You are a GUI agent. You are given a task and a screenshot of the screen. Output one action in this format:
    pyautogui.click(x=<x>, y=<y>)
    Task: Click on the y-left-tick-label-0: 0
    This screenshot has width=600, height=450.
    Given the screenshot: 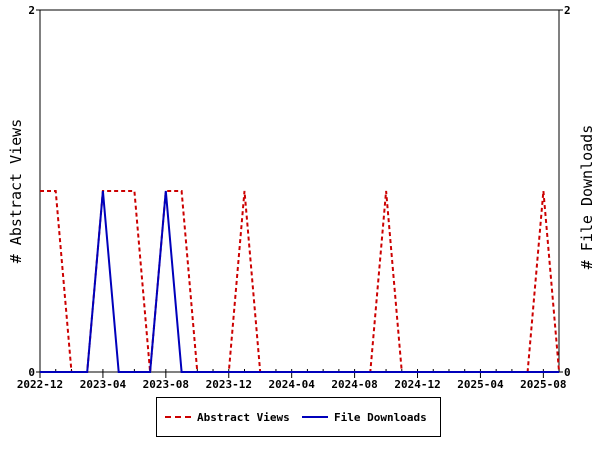 What is the action you would take?
    pyautogui.click(x=31, y=372)
    